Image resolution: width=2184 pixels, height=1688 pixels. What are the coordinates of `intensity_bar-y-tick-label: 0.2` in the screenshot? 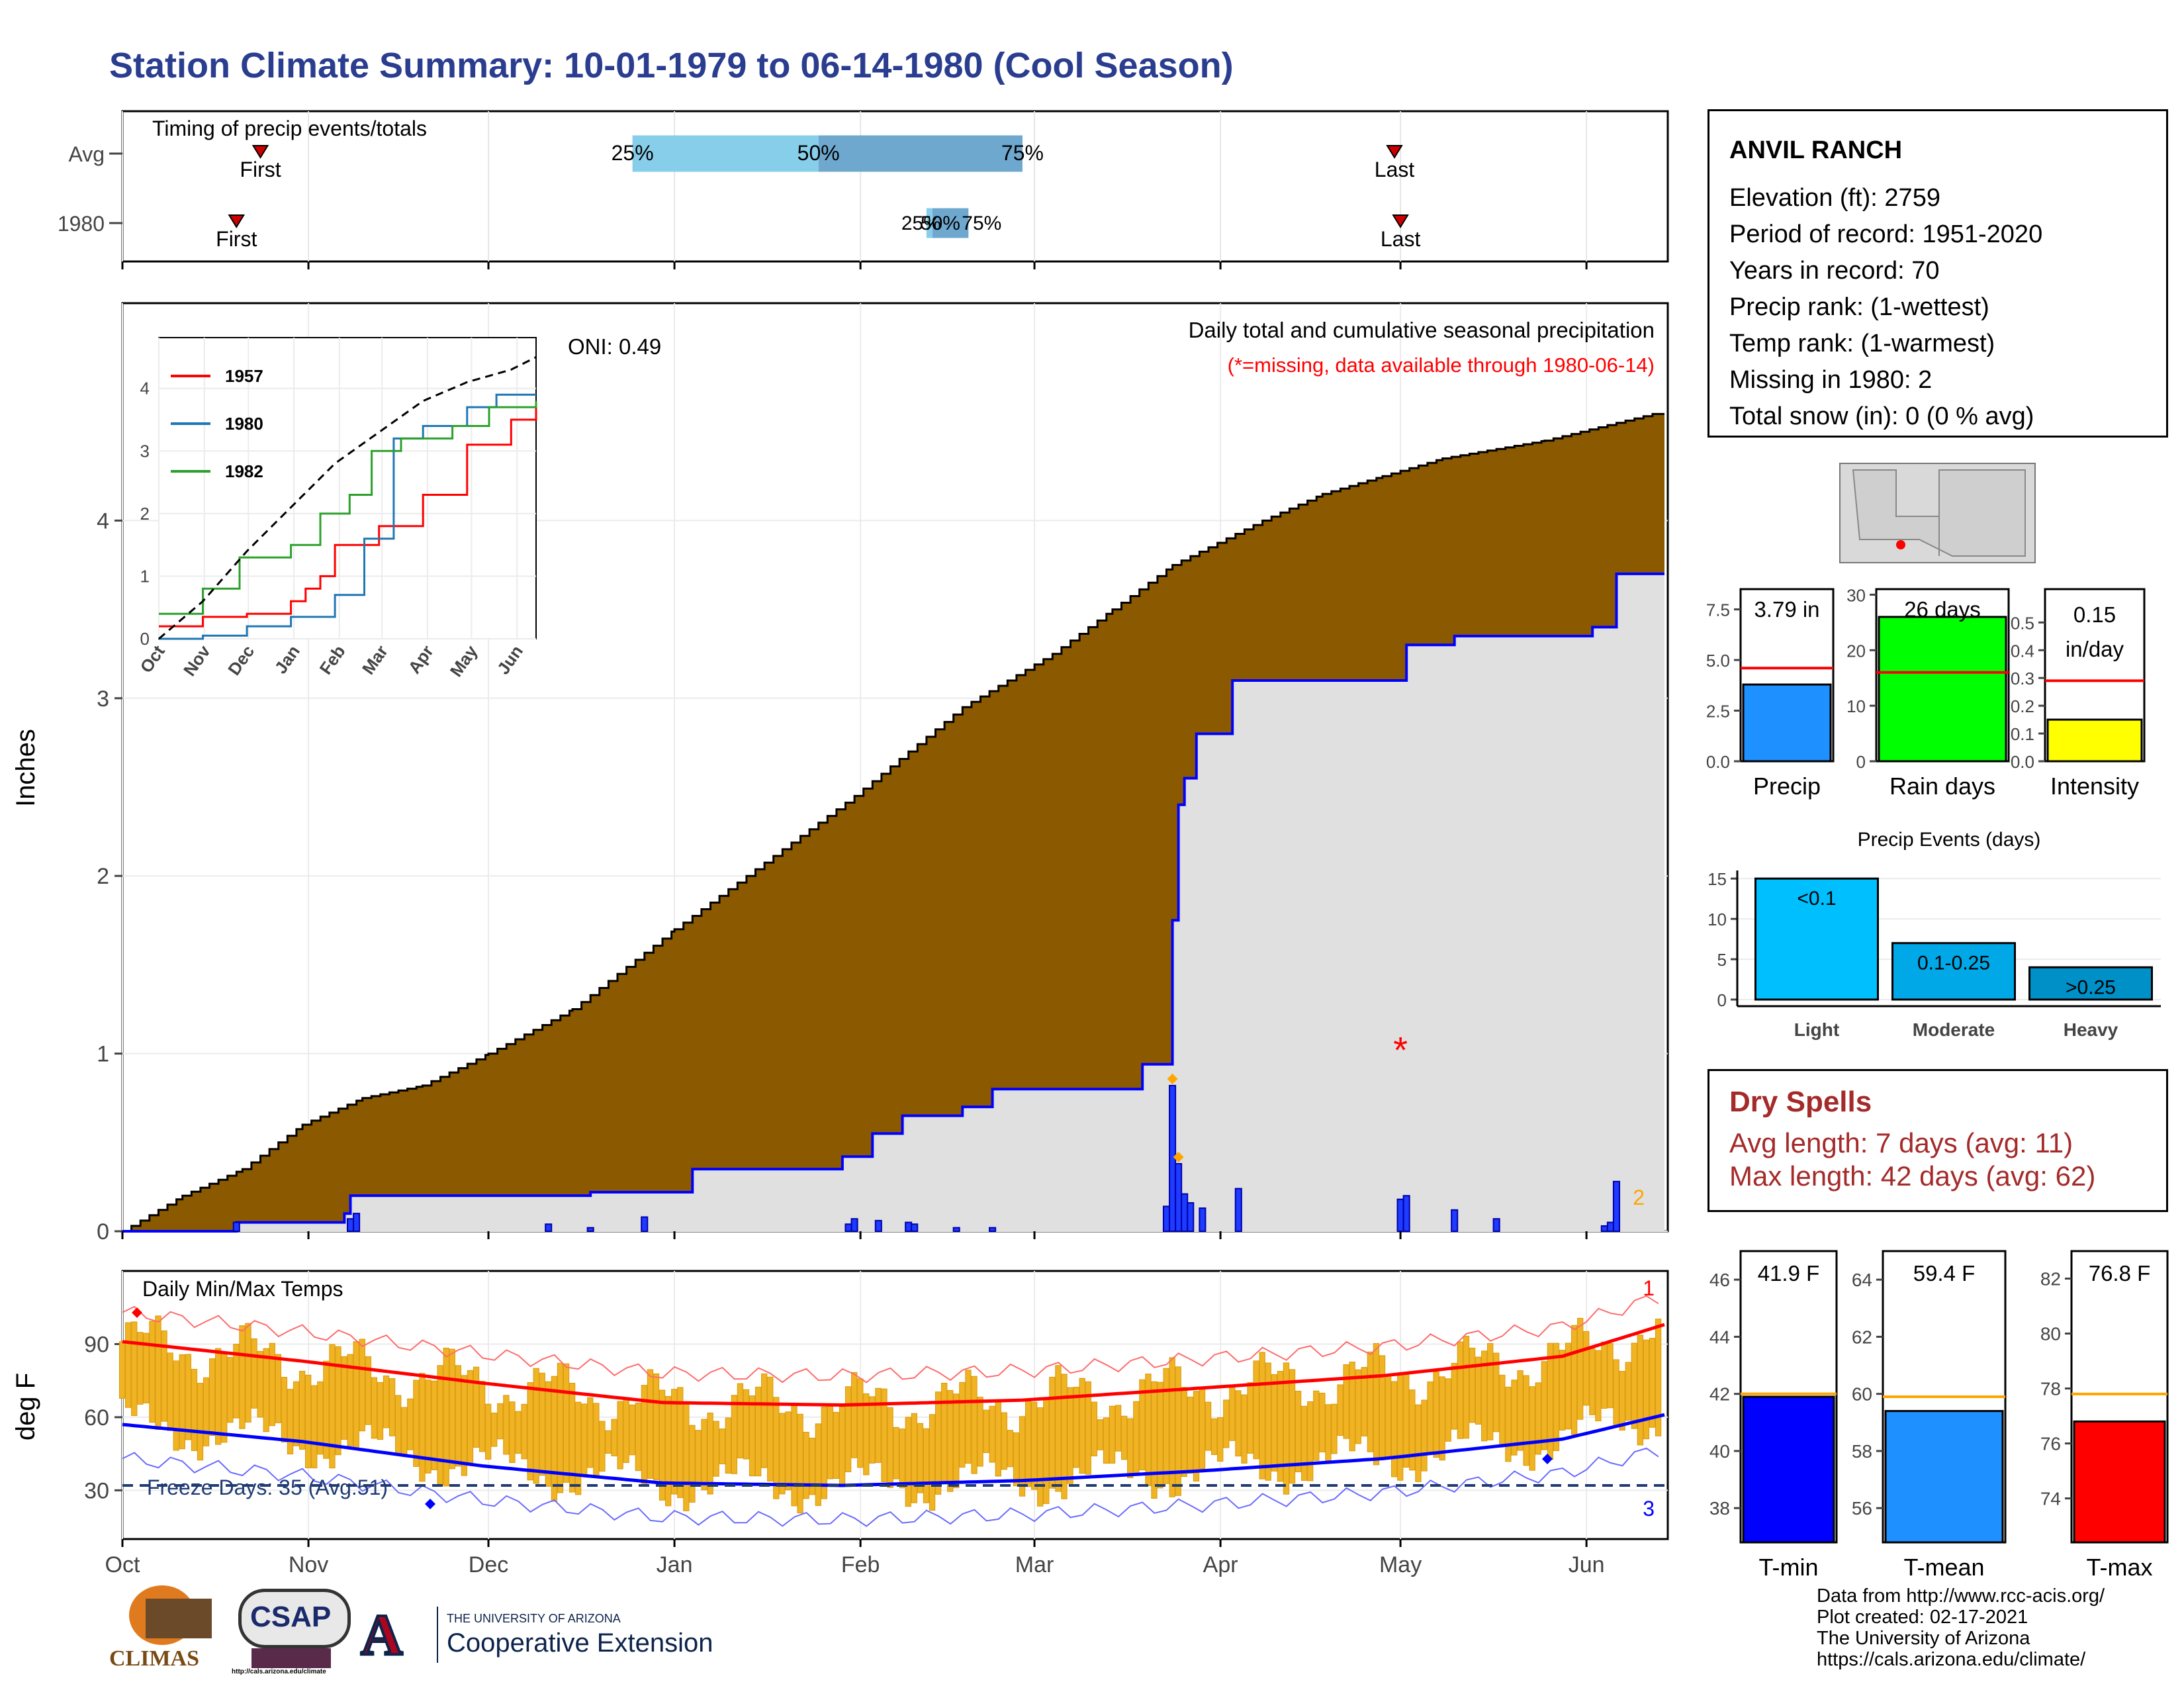 It's located at (2022, 706).